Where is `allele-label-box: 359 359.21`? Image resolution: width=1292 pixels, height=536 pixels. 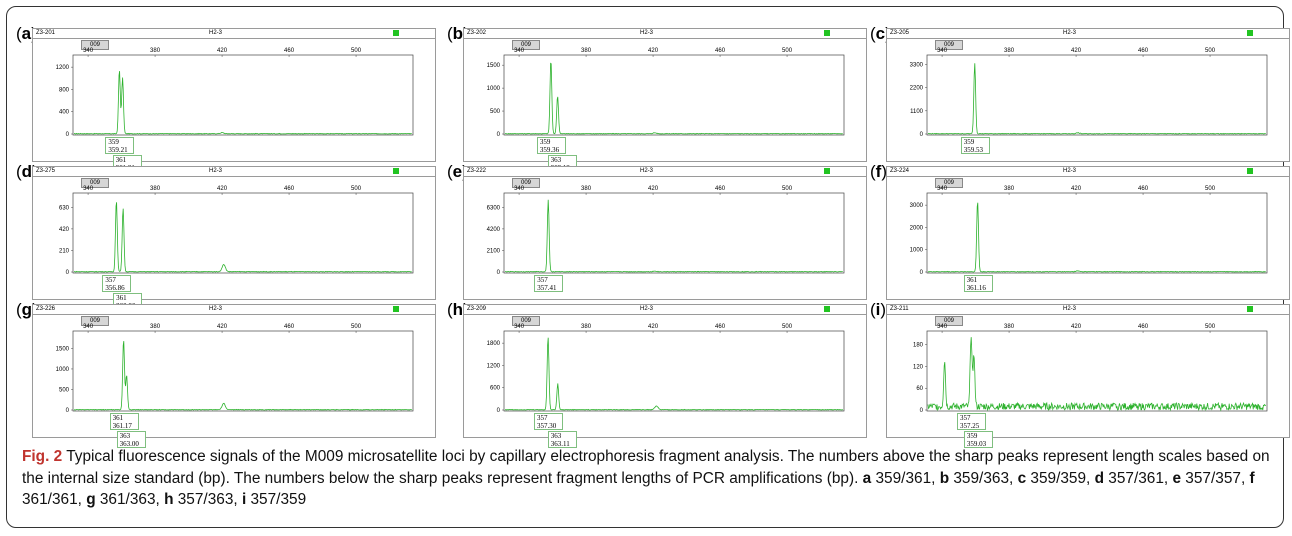 allele-label-box: 359 359.21 is located at coordinates (120, 145).